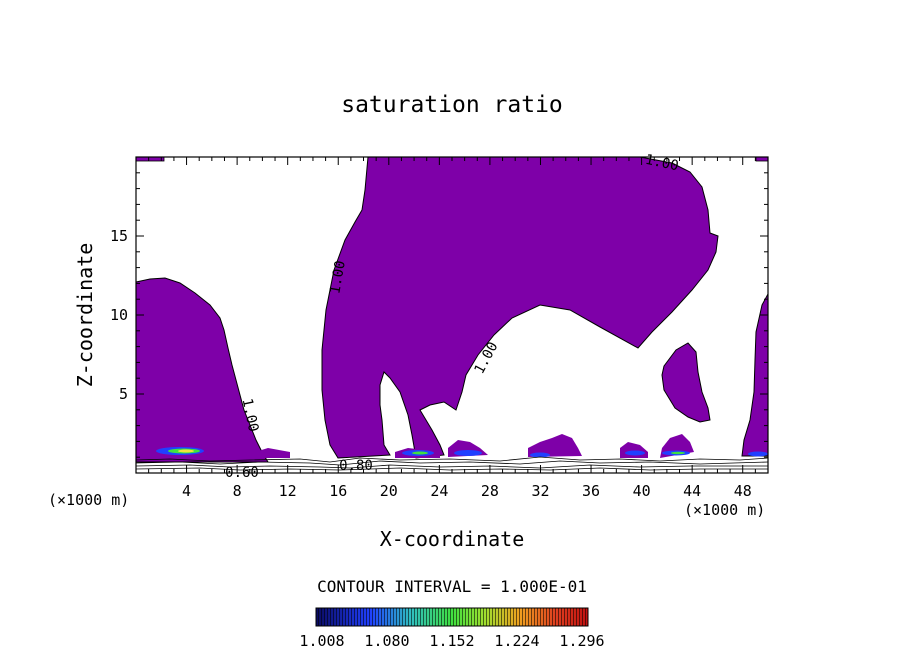 The width and height of the screenshot is (904, 654). Describe the element at coordinates (452, 539) in the screenshot. I see `x-axis-label: X-coordinate` at that location.